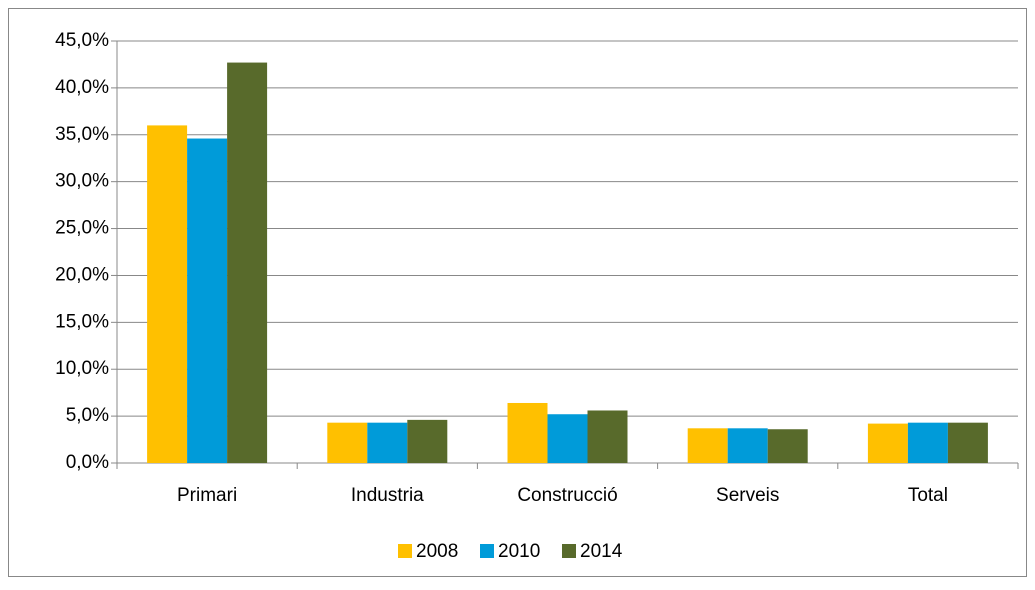 This screenshot has width=1035, height=590. What do you see at coordinates (87, 462) in the screenshot?
I see `y-tick-label: 0,0%` at bounding box center [87, 462].